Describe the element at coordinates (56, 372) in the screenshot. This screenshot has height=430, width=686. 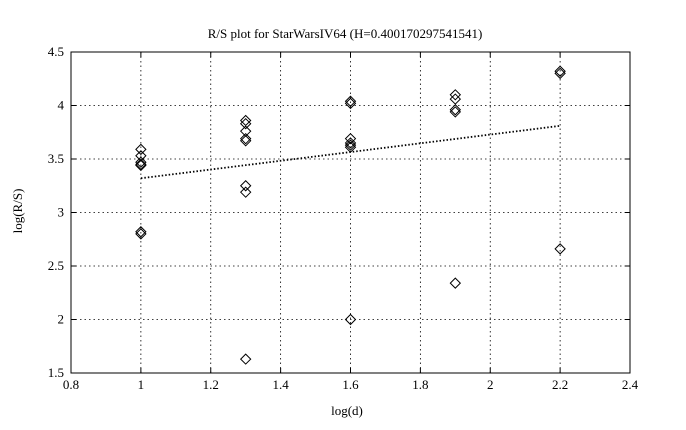
I see `y-tick-label: 1.5` at that location.